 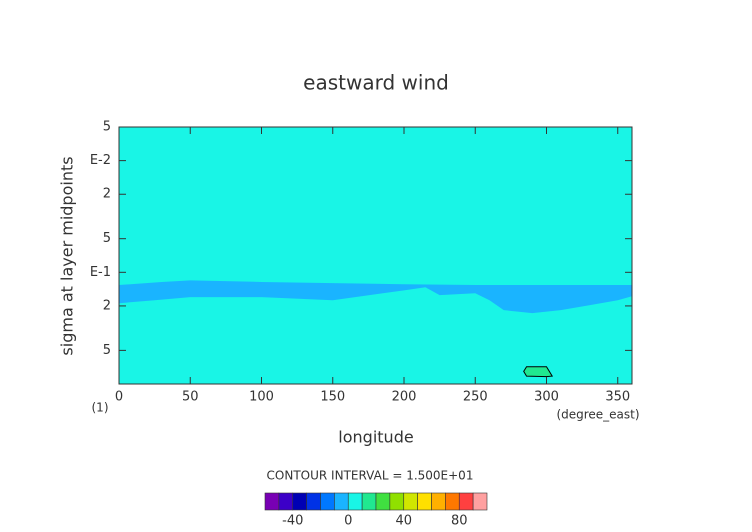 What do you see at coordinates (475, 397) in the screenshot?
I see `x-tick-label: 250` at bounding box center [475, 397].